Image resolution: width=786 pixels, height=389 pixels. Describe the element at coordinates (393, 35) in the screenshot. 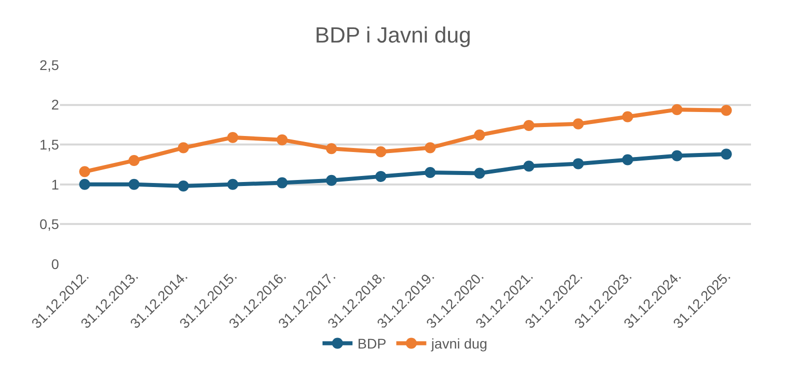

I see `chart-title: BDP i Javni dug` at that location.